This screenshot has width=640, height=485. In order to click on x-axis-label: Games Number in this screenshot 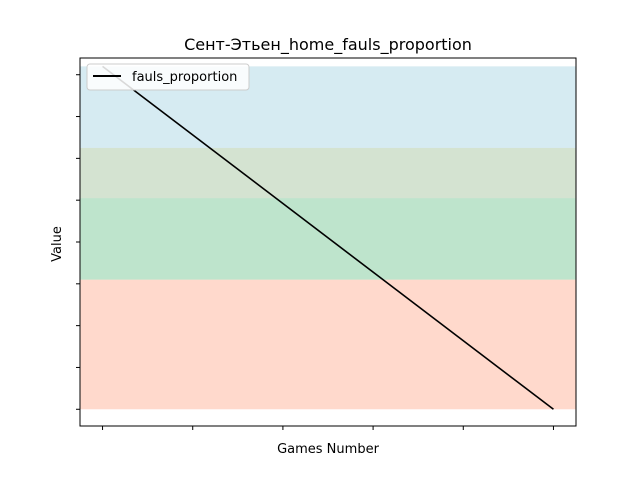, I will do `click(328, 449)`.